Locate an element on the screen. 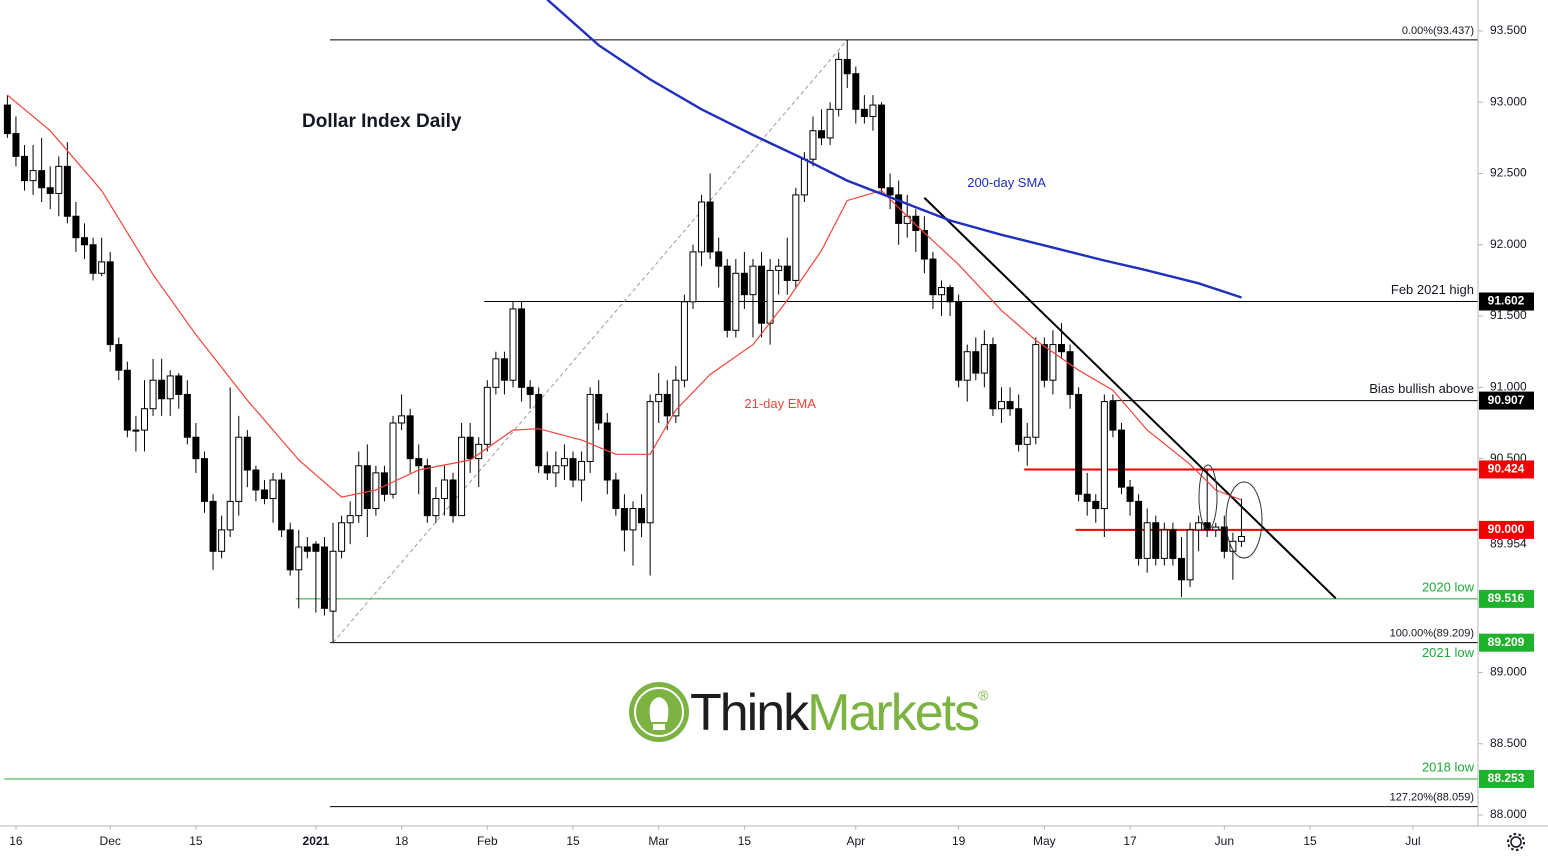  level-label: 127.20%(88.059) is located at coordinates (1432, 798).